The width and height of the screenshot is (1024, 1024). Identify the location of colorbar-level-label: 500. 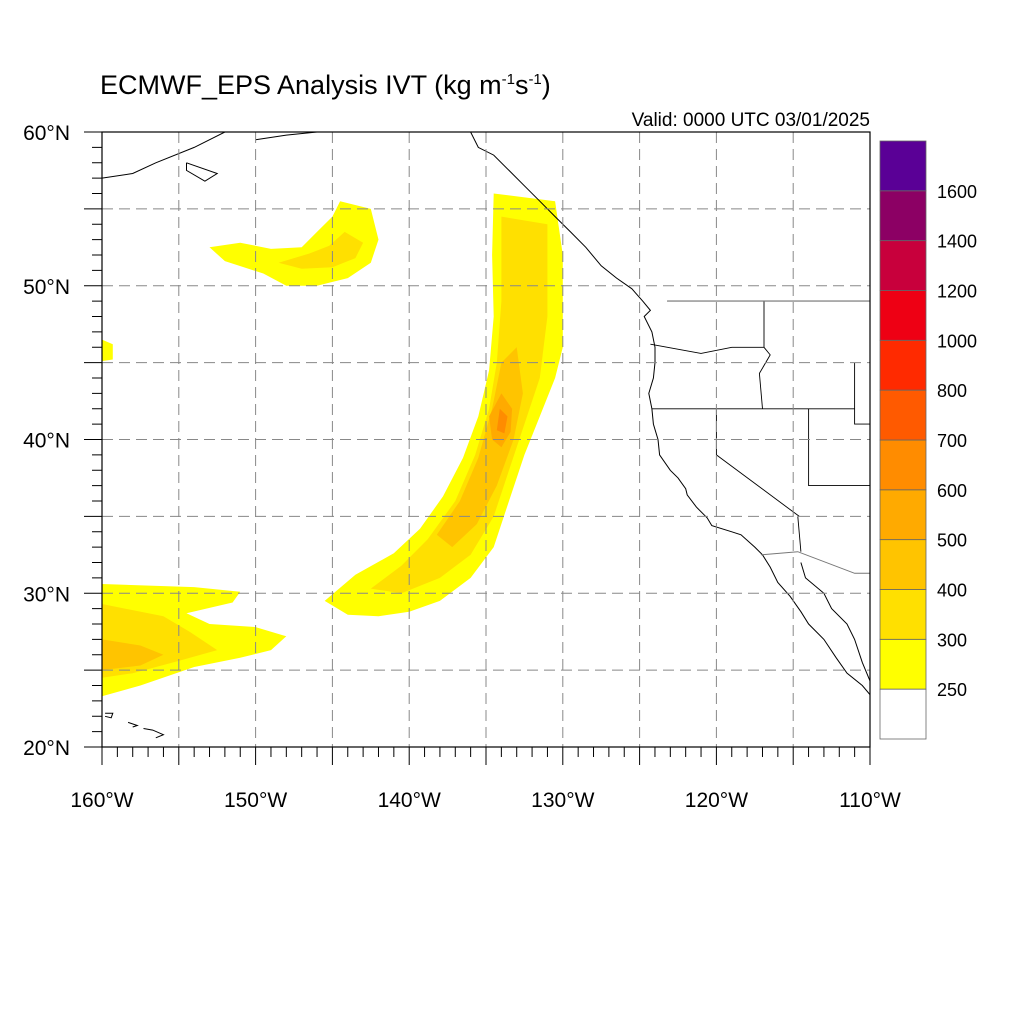
(952, 541).